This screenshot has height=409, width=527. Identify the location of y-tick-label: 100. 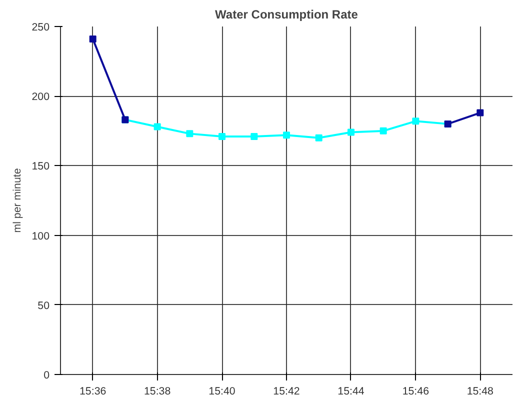
(41, 236).